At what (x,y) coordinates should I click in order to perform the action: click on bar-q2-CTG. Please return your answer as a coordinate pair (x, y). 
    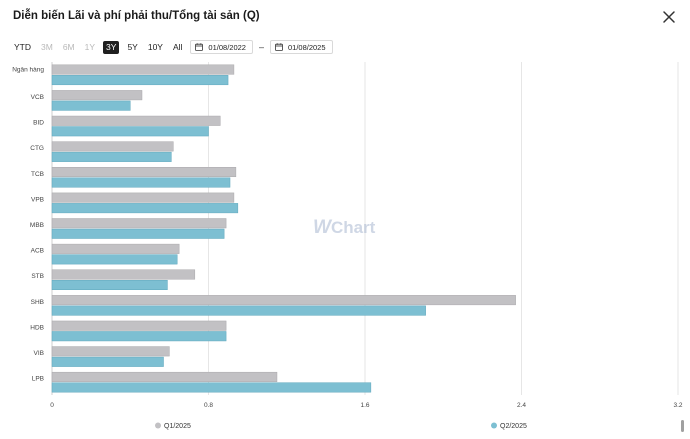
    Looking at the image, I should click on (111, 156).